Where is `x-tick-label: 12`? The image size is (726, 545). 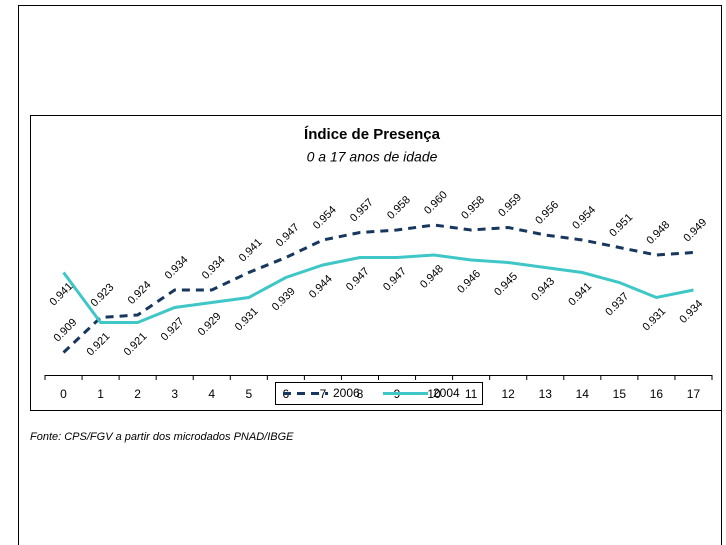 x-tick-label: 12 is located at coordinates (509, 394).